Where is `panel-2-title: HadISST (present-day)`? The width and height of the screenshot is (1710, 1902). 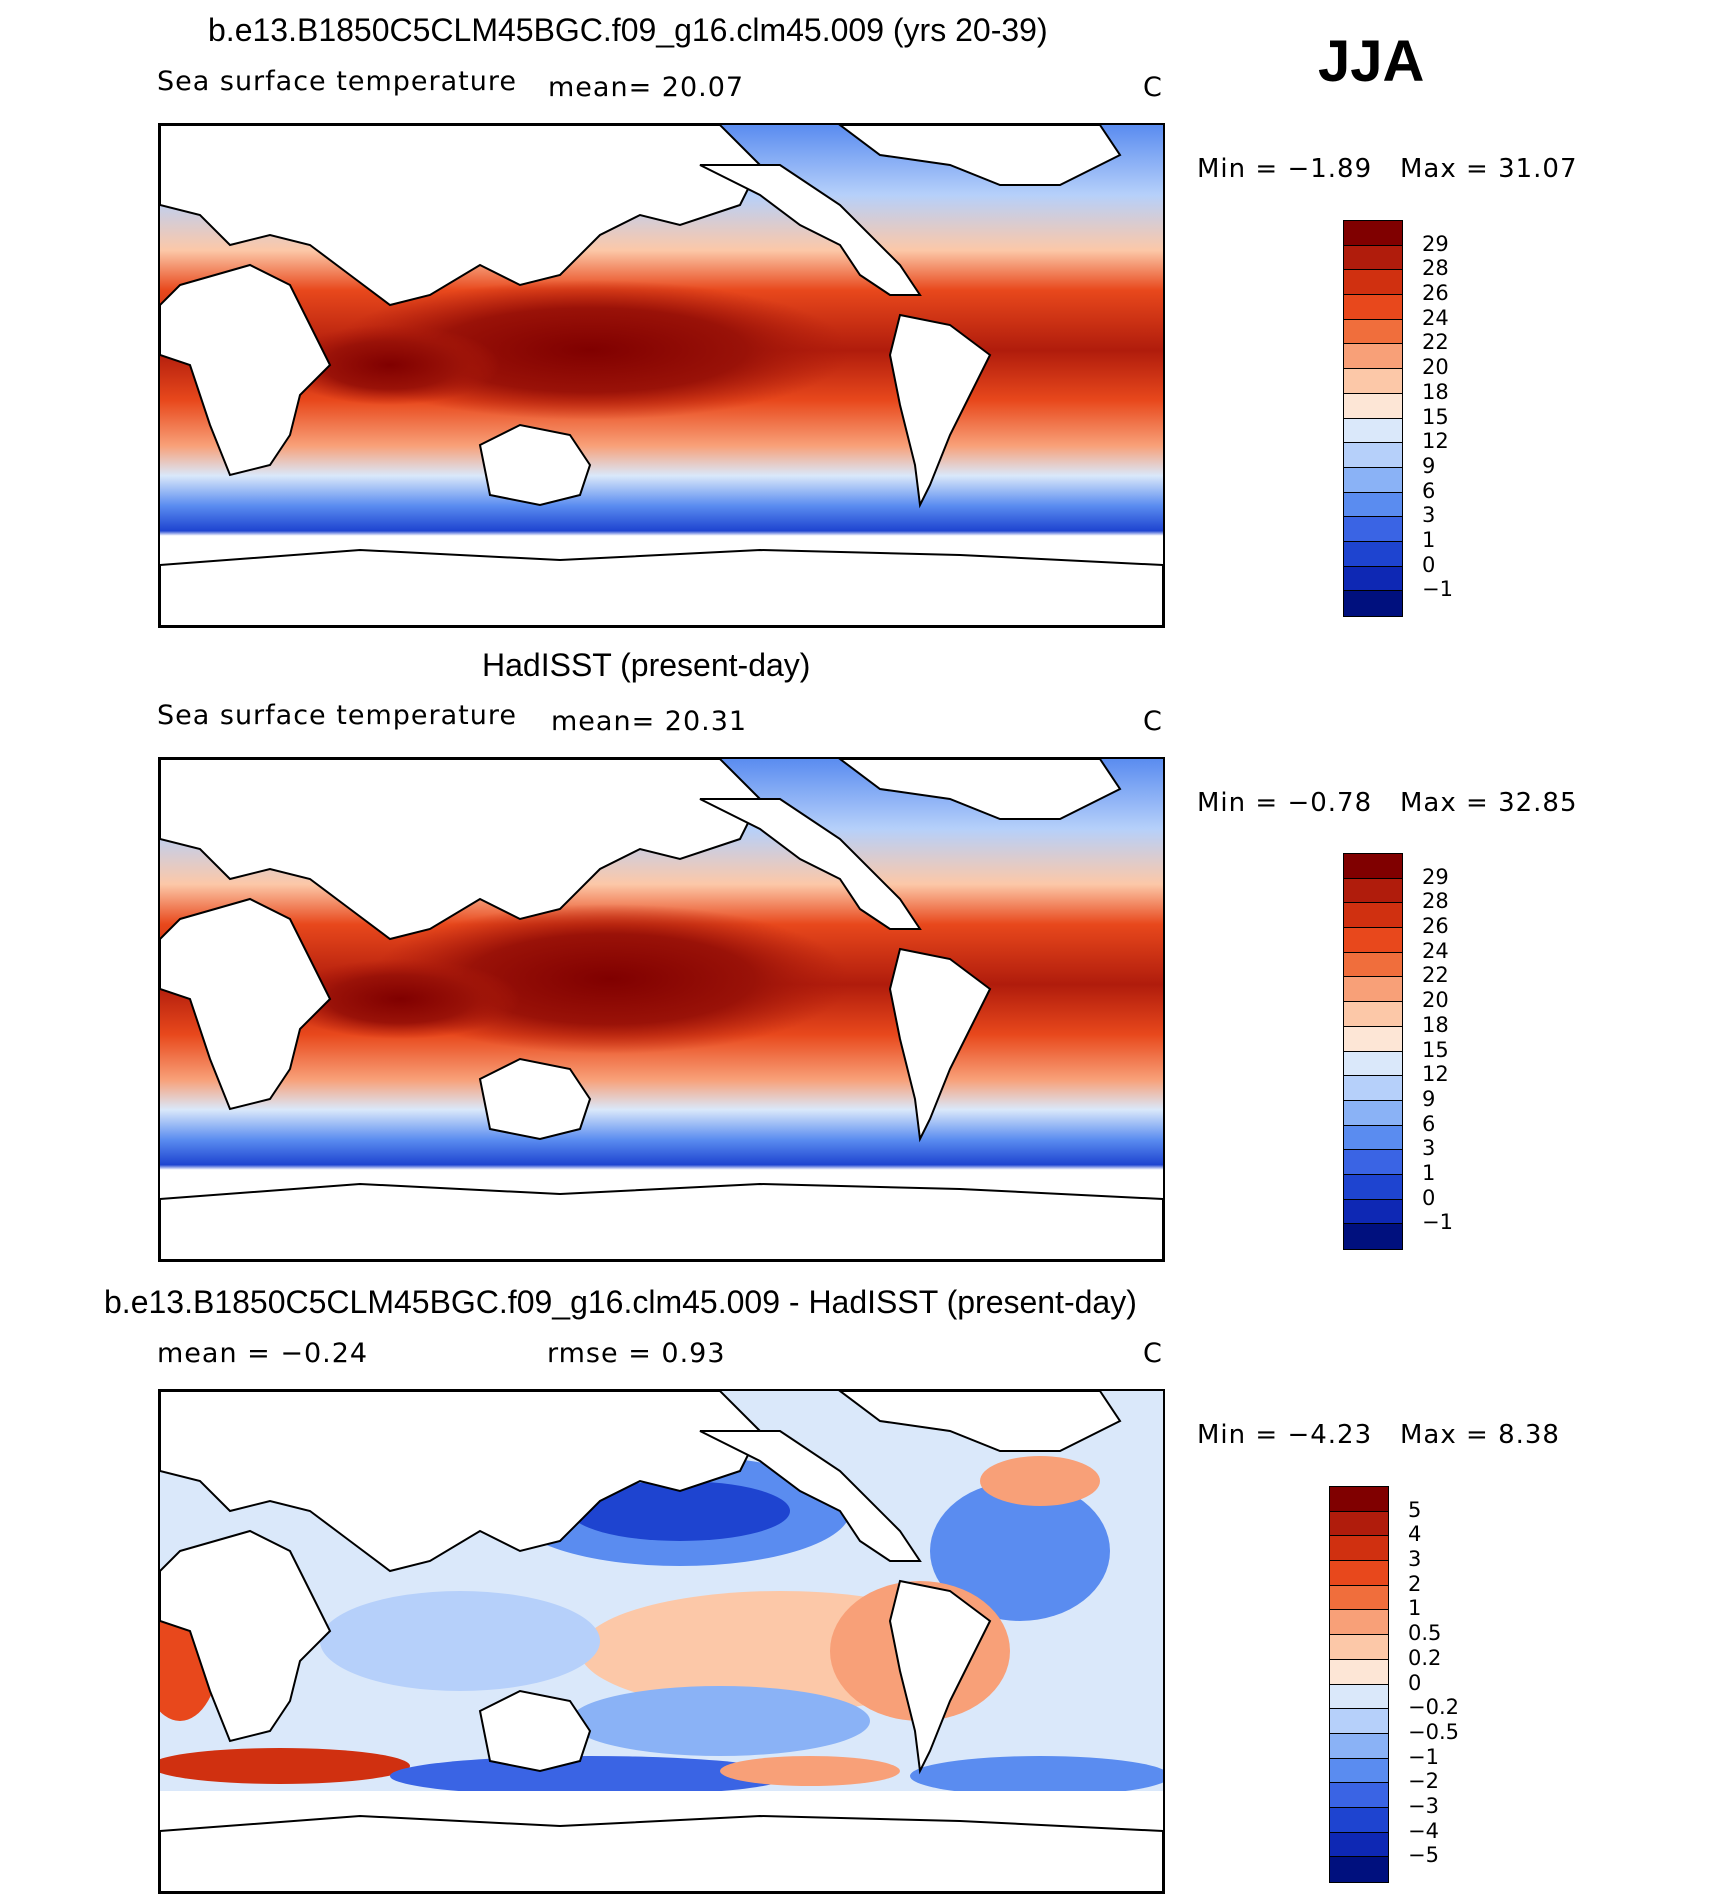
panel-2-title: HadISST (present-day) is located at coordinates (646, 665).